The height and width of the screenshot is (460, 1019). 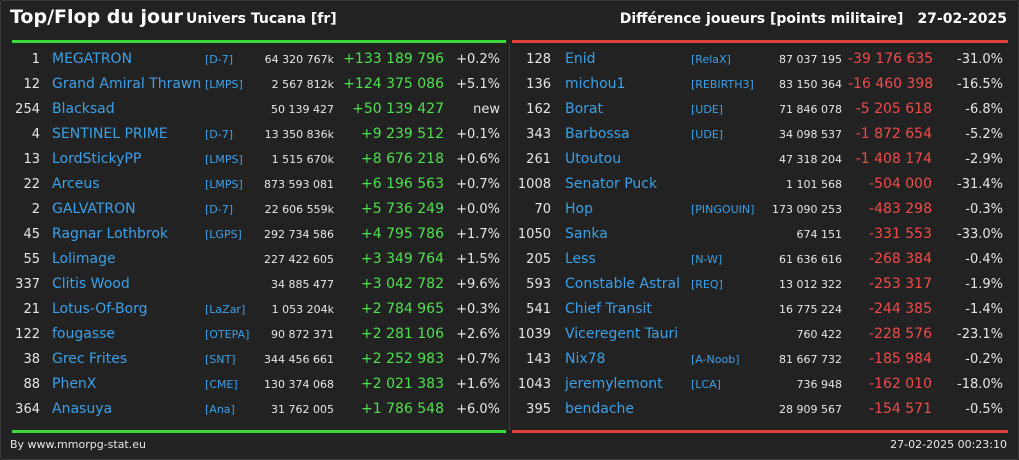 I want to click on player-name-link: Sanka, so click(x=586, y=234).